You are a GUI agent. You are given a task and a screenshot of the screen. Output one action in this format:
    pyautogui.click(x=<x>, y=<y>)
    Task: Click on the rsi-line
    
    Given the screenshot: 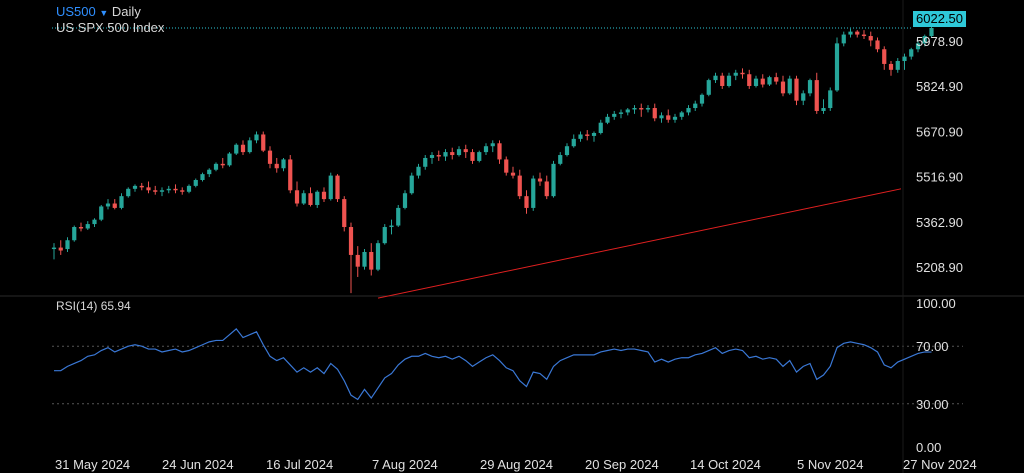 What is the action you would take?
    pyautogui.click(x=493, y=364)
    